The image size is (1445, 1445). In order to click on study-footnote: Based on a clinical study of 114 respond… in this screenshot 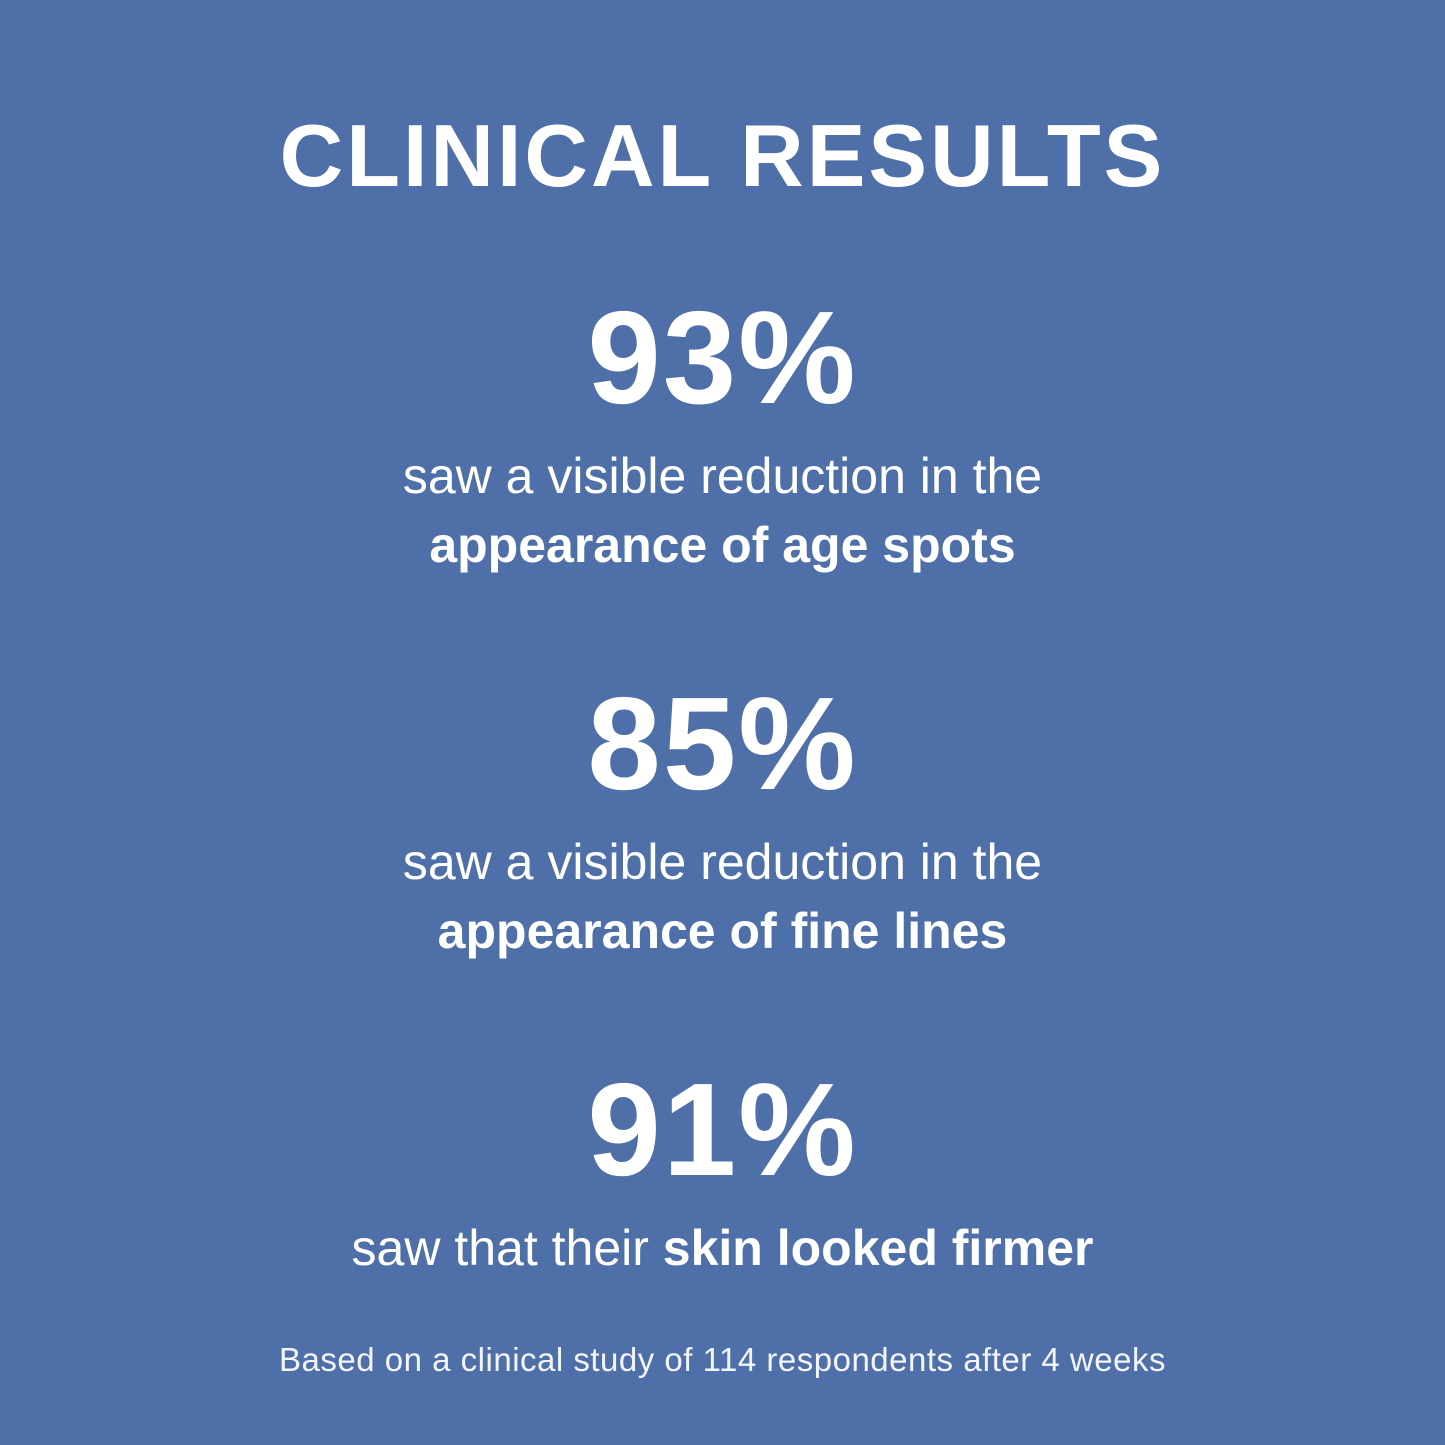, I will do `click(722, 1359)`.